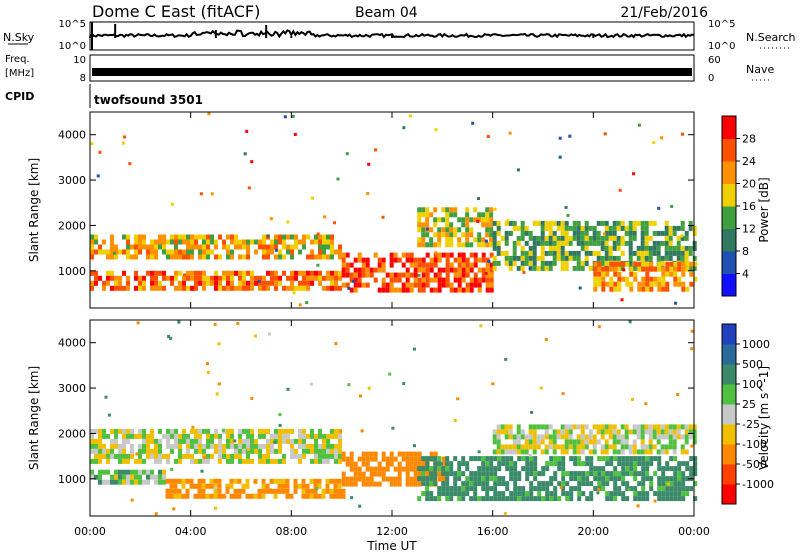  I want to click on freq-trace, so click(392, 72).